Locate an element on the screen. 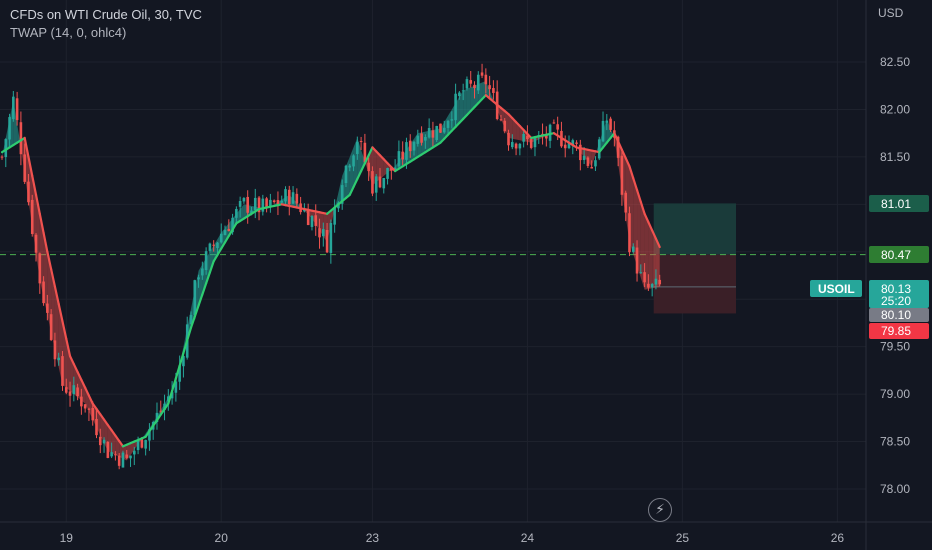 Image resolution: width=932 pixels, height=550 pixels. symbol-title: CFDs on WTI Crude Oil, 30, TVC is located at coordinates (106, 14).